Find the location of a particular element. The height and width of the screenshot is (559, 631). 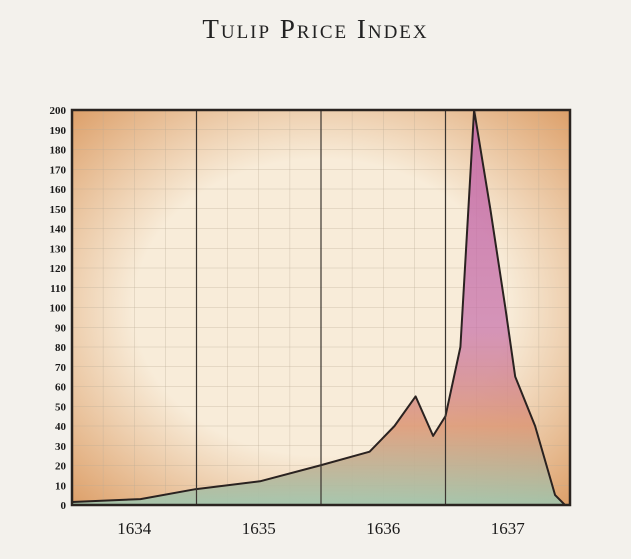

chart-title: Tulip Price Index is located at coordinates (315, 29).